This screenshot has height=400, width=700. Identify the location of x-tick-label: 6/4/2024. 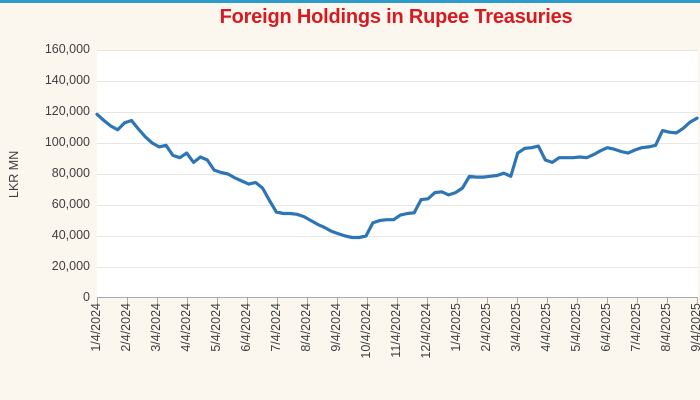
(246, 327).